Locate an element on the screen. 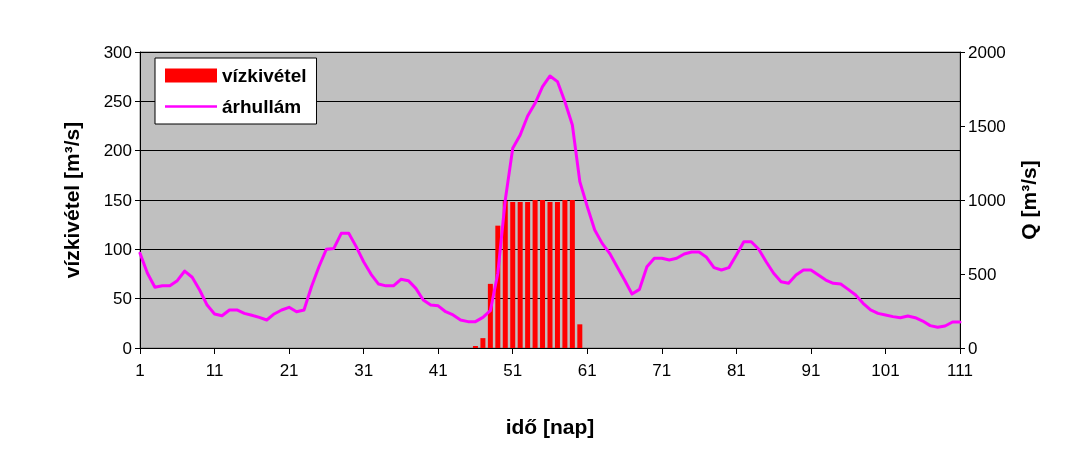 The image size is (1075, 466). y2-tick-label: 0 is located at coordinates (973, 348).